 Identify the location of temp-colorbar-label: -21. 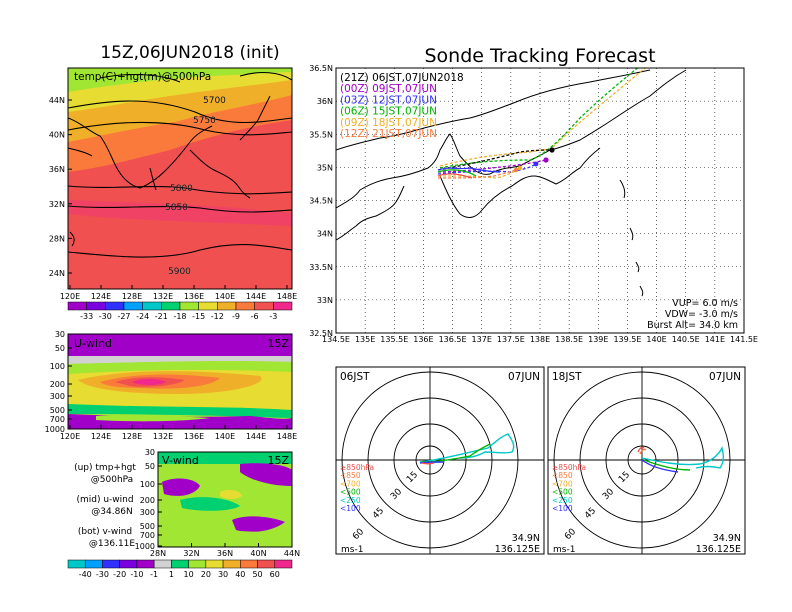
(161, 316).